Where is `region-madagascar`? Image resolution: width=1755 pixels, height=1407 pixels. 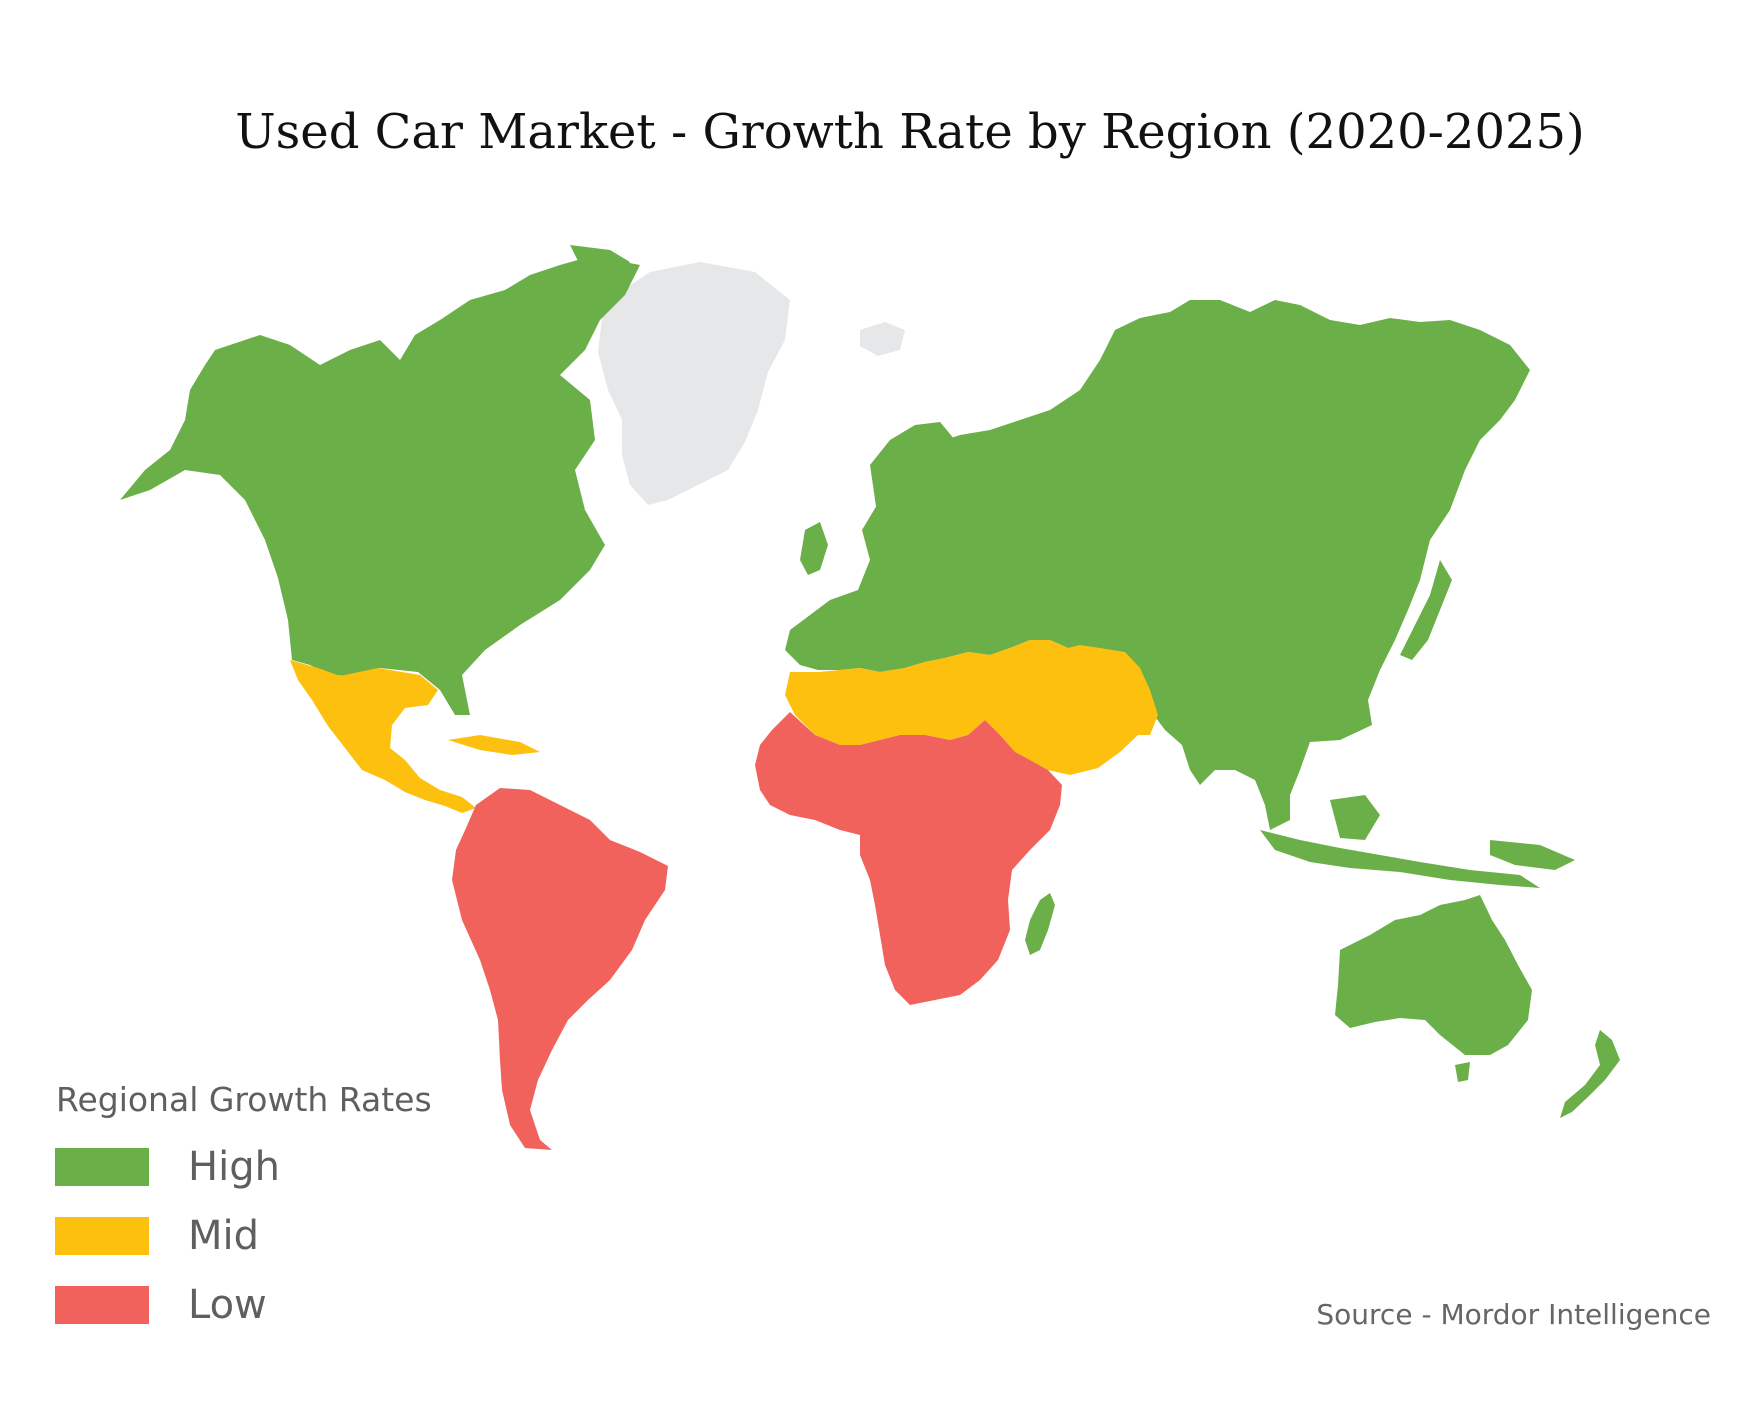
region-madagascar is located at coordinates (1040, 924).